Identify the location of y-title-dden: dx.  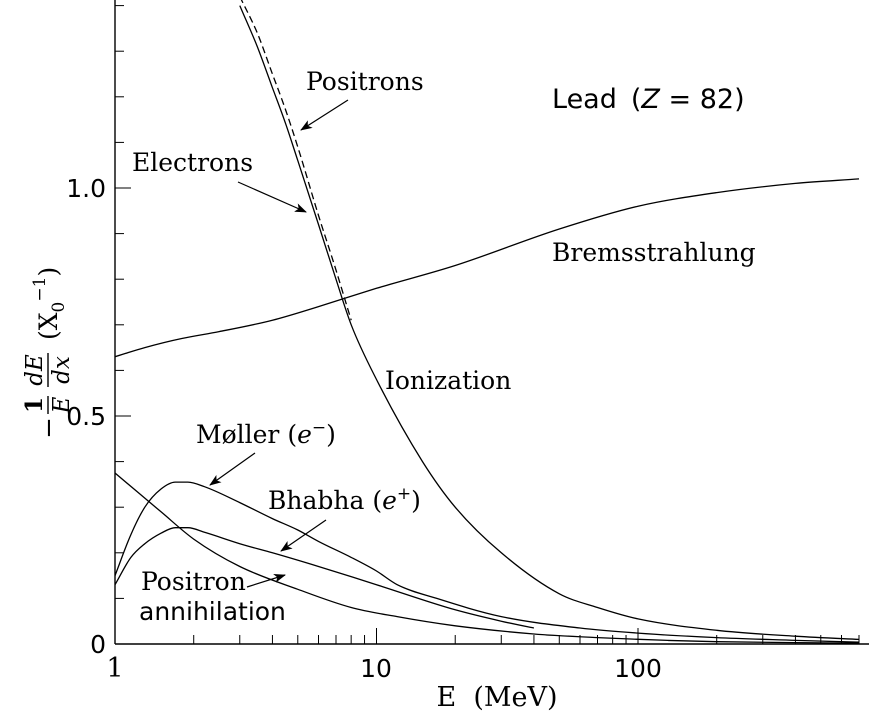
(62, 370).